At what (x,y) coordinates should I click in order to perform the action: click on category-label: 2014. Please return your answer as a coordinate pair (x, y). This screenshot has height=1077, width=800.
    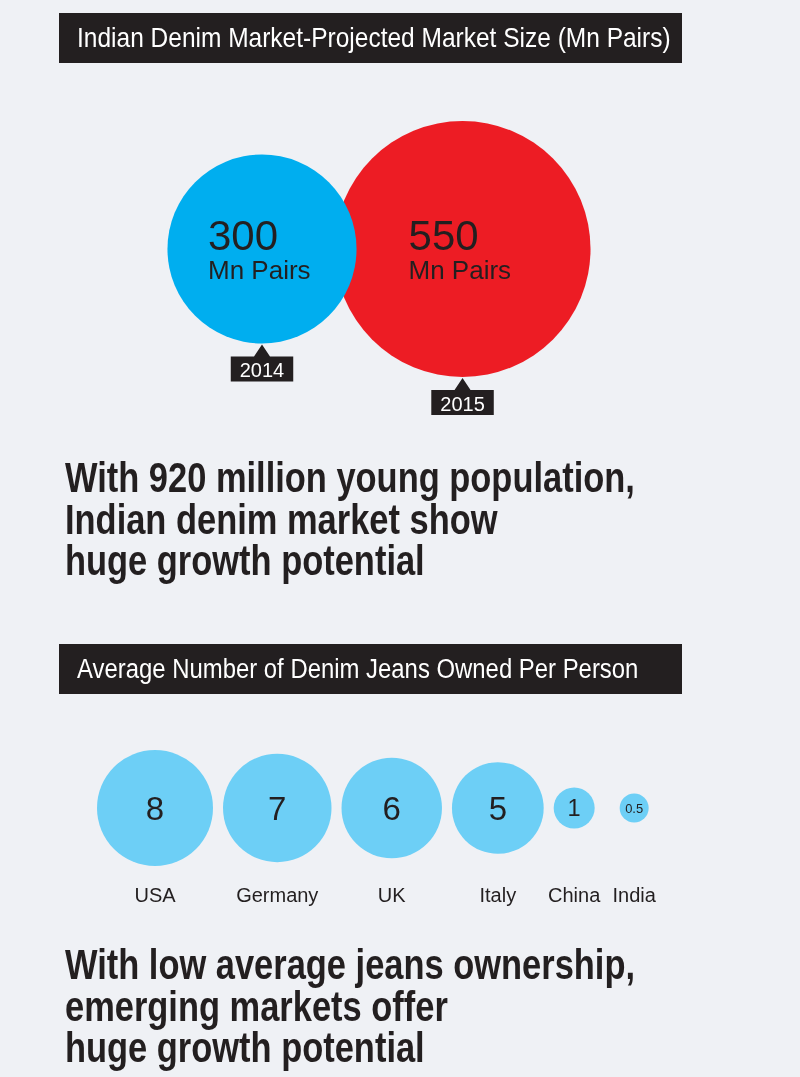
    Looking at the image, I should click on (262, 370).